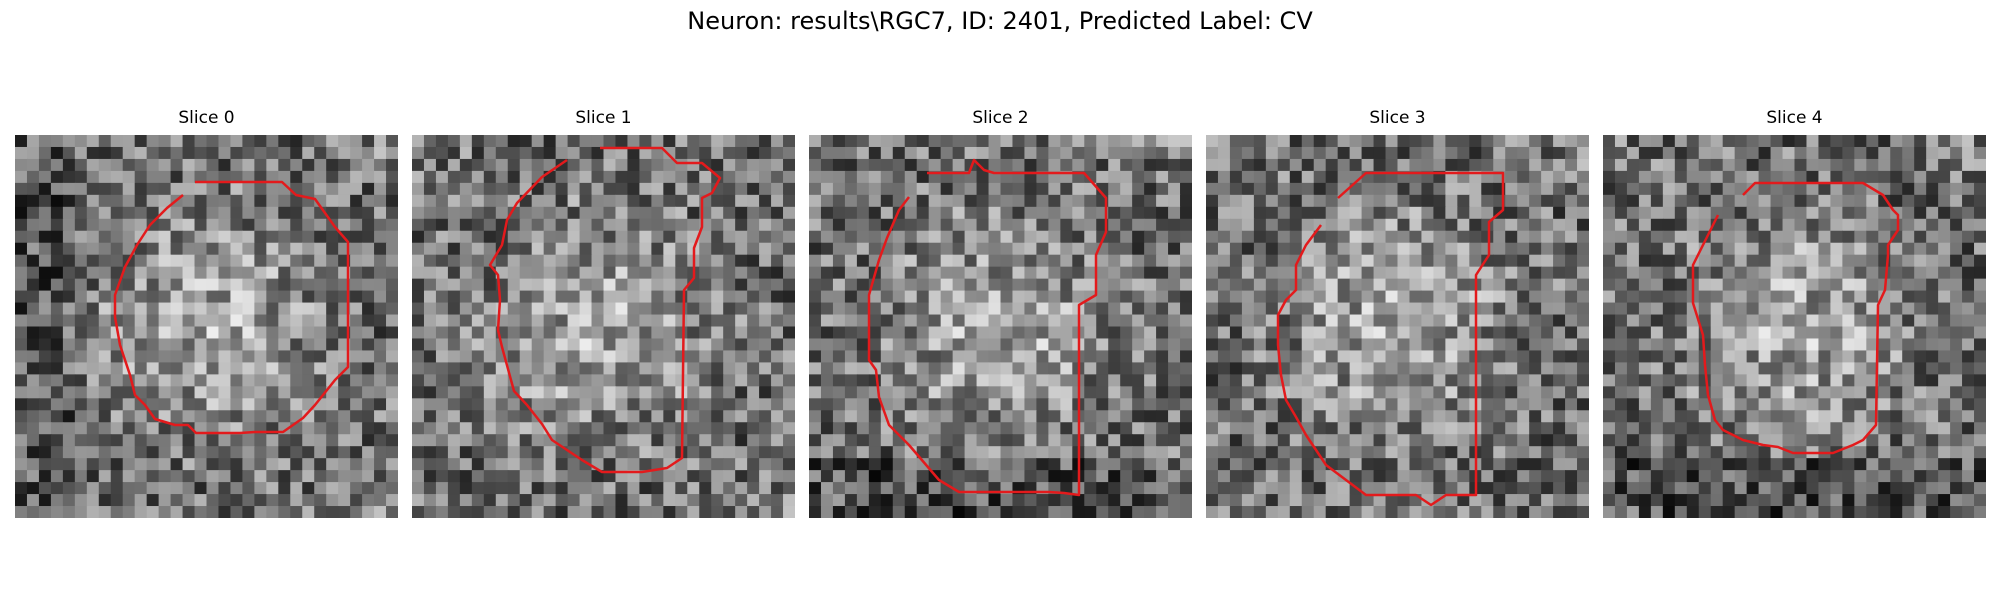  I want to click on slice-panel-0: Slice 0, so click(206, 313).